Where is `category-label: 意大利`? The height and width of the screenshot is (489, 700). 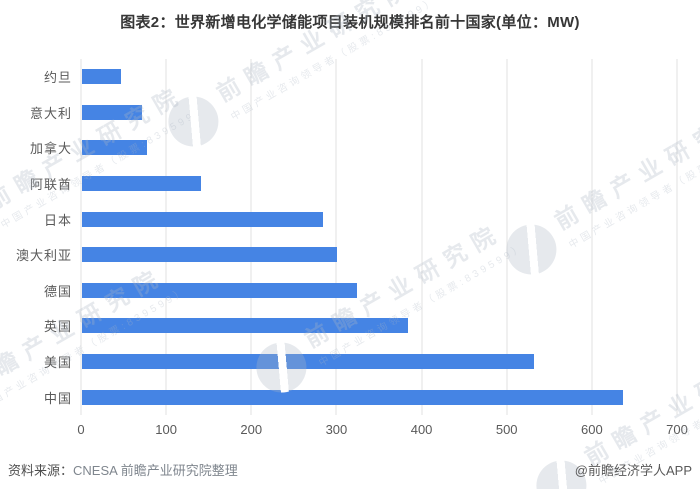
category-label: 意大利 is located at coordinates (50, 113).